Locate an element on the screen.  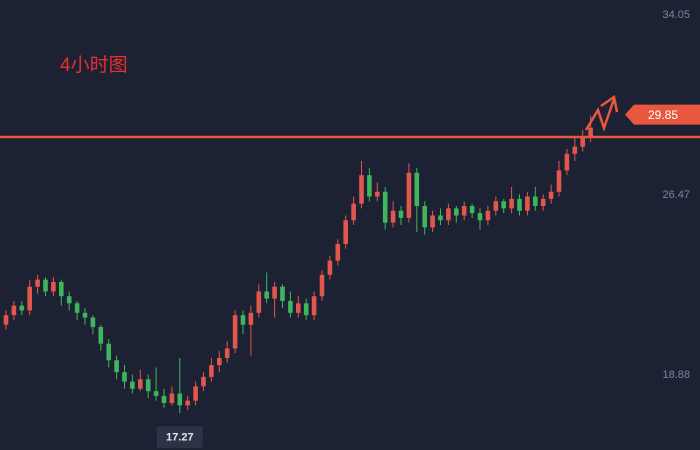
arrow-head is located at coordinates (609, 103).